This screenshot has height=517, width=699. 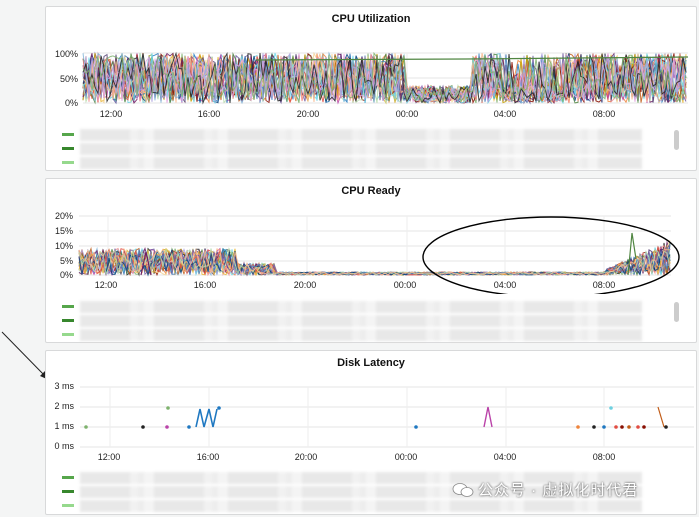 I want to click on y-tick: 2 ms, so click(x=64, y=406).